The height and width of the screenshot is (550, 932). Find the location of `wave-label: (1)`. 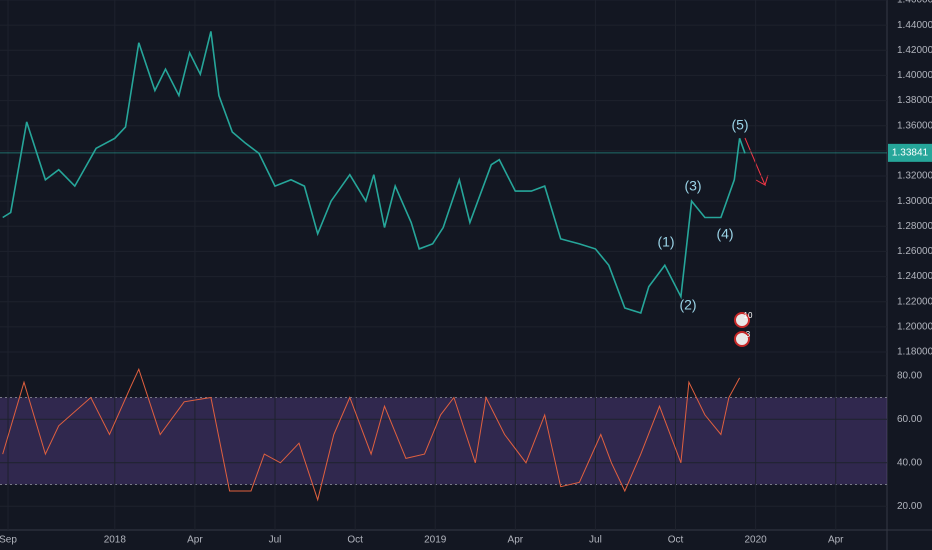

wave-label: (1) is located at coordinates (665, 242).